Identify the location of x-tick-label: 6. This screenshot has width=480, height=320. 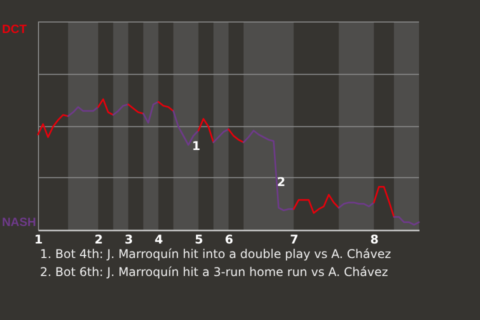
(229, 239).